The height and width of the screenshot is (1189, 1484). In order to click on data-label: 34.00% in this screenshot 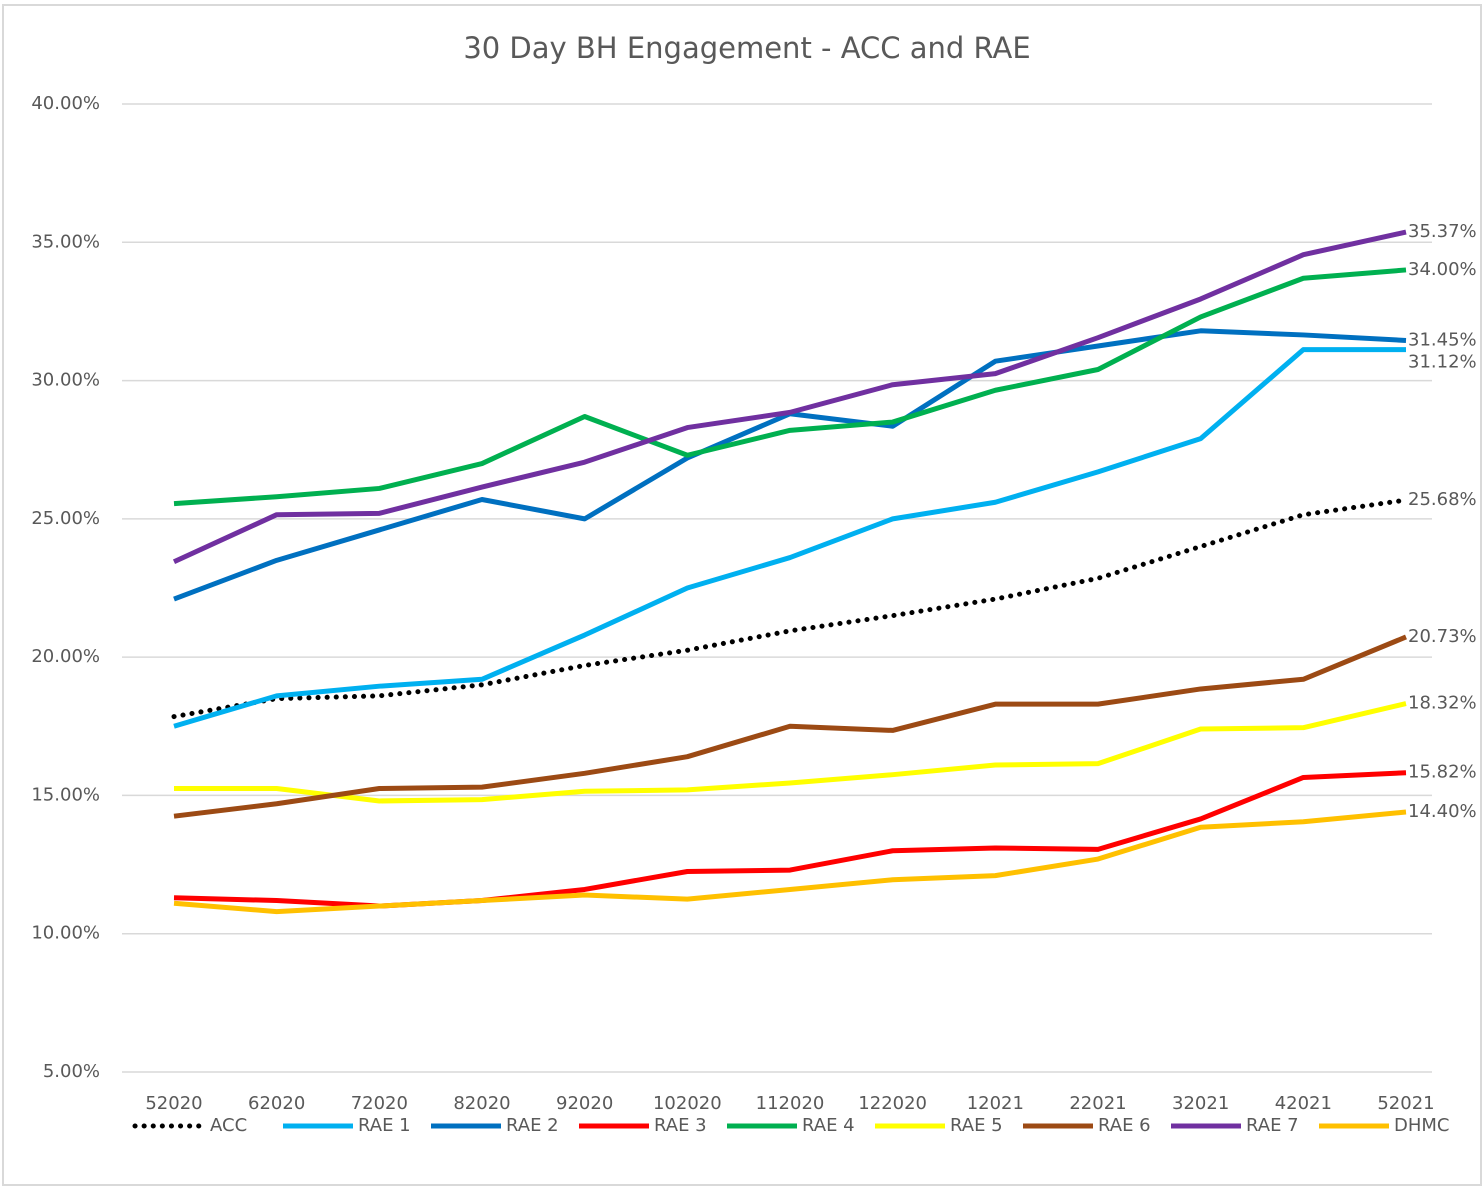, I will do `click(1442, 269)`.